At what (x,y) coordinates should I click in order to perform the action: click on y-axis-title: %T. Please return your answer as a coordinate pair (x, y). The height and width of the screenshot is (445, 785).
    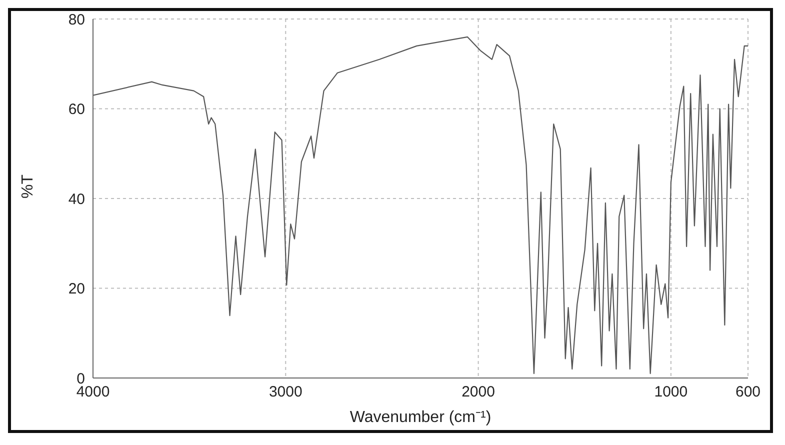
    Looking at the image, I should click on (28, 186).